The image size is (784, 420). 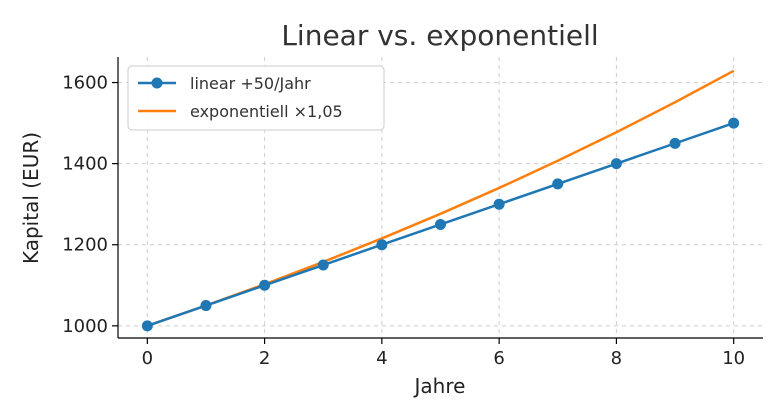 I want to click on x-tick-label: 8, so click(x=616, y=358).